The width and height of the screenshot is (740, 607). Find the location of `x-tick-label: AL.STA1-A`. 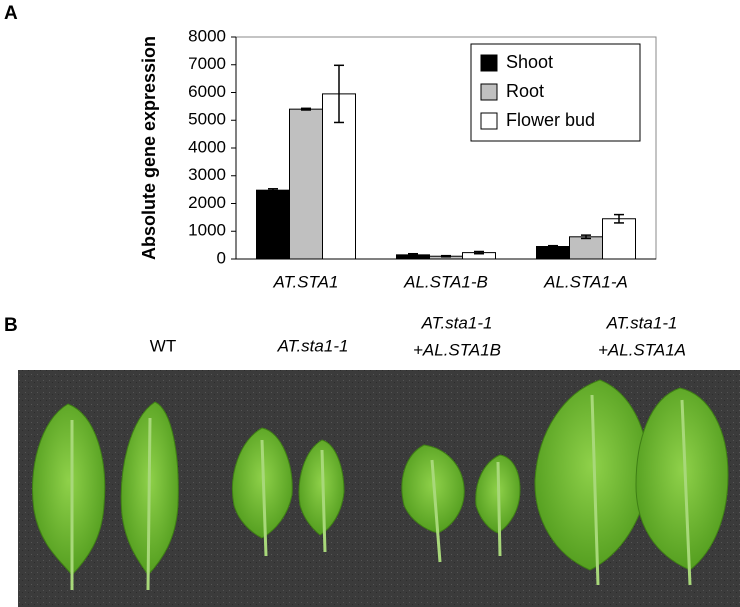

x-tick-label: AL.STA1-A is located at coordinates (585, 281).